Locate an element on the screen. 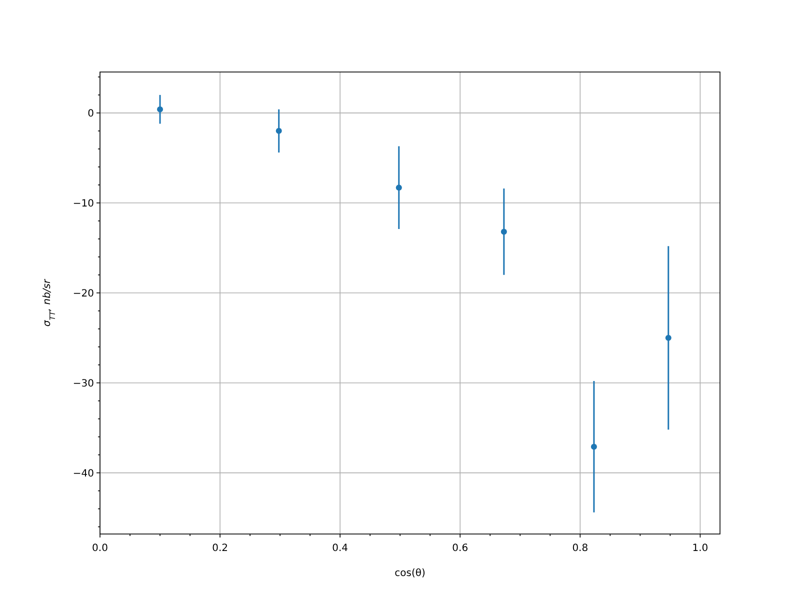 This screenshot has width=800, height=600. x-tick-label: 0.0 is located at coordinates (100, 548).